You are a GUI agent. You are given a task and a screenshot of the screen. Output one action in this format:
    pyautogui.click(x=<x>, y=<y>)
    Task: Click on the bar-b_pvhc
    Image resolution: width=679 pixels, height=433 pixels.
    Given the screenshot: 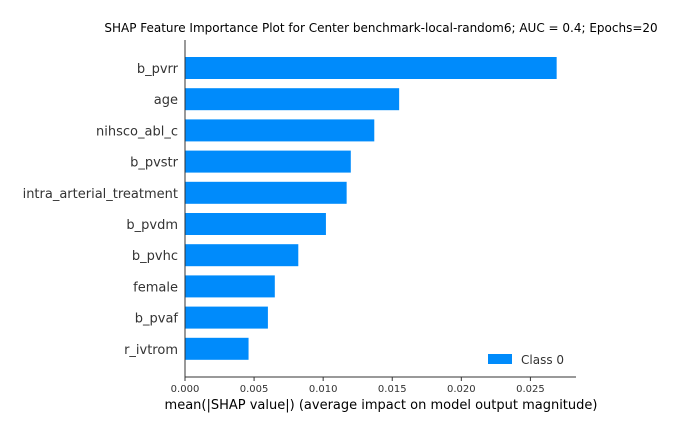 What is the action you would take?
    pyautogui.click(x=242, y=255)
    